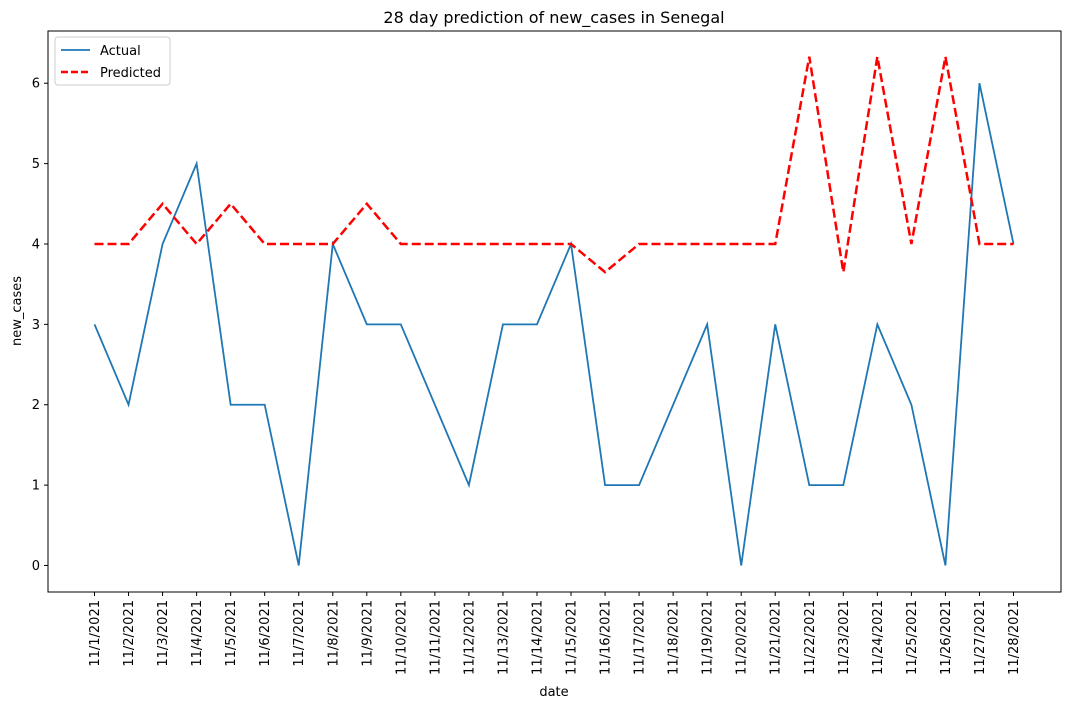  I want to click on x-tick-label: 11/21/2021, so click(776, 637).